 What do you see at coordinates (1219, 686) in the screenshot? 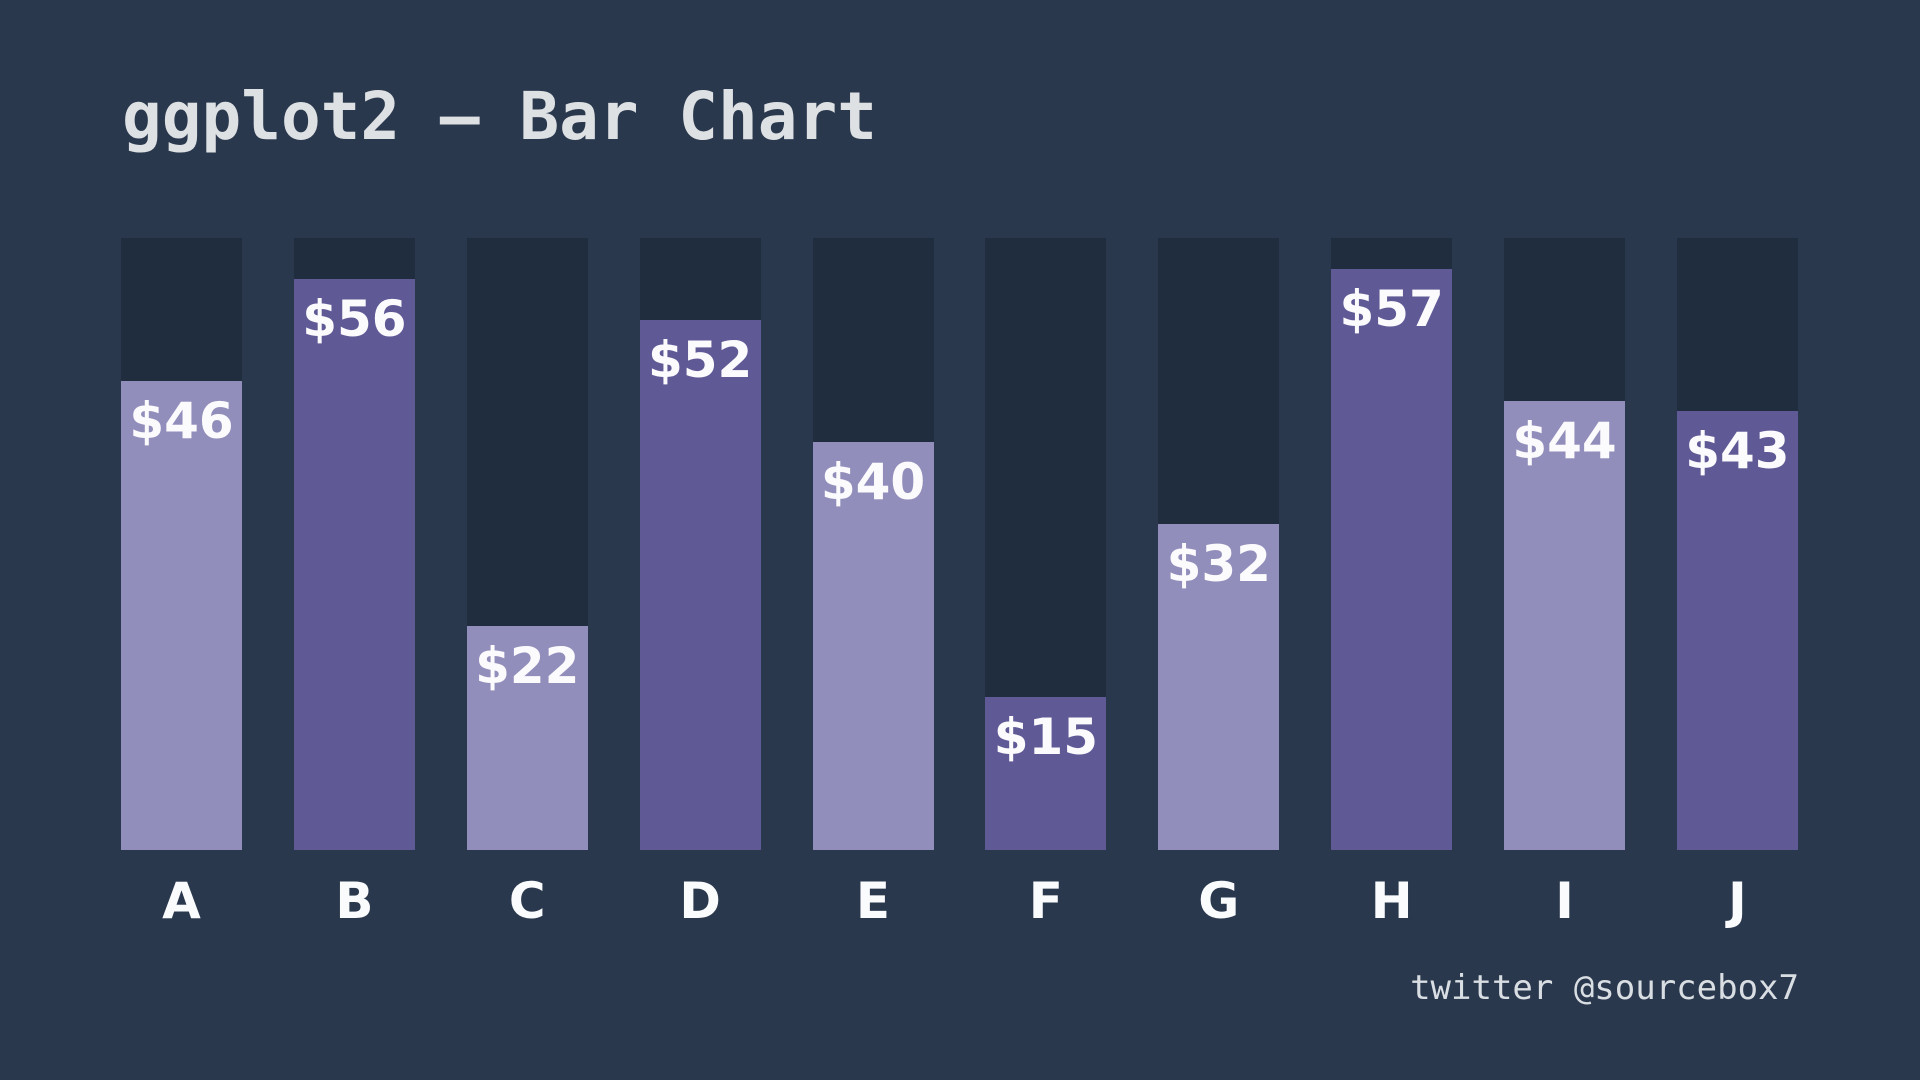
I see `bar-G: $32` at bounding box center [1219, 686].